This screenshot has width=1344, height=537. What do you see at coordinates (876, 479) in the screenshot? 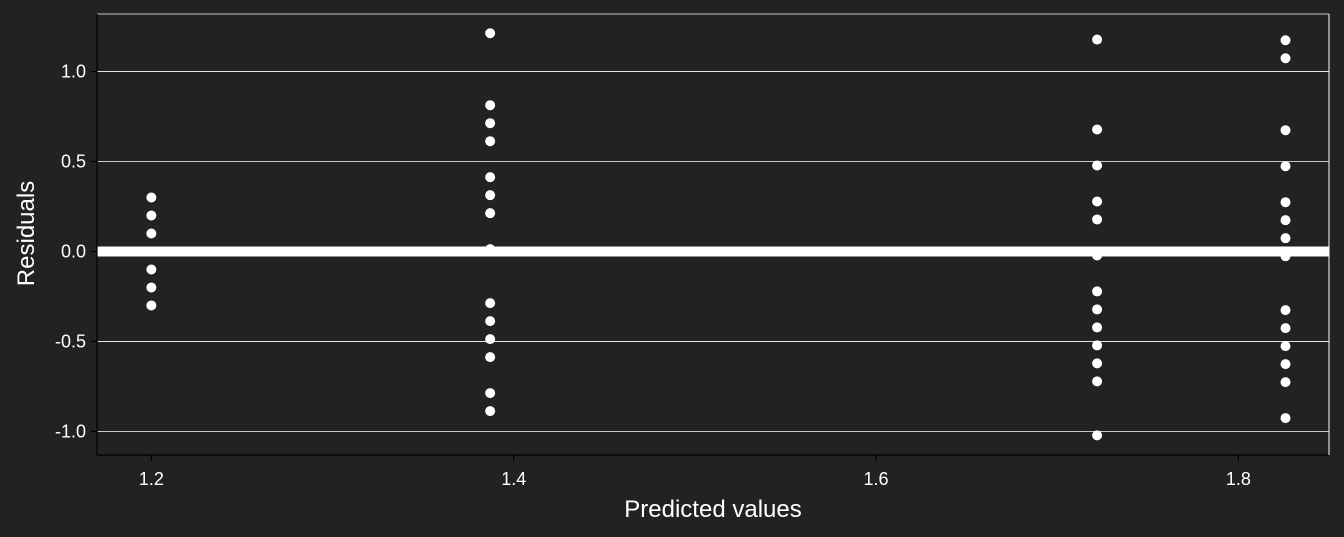
I see `x-tick-label-2: 1.6` at bounding box center [876, 479].